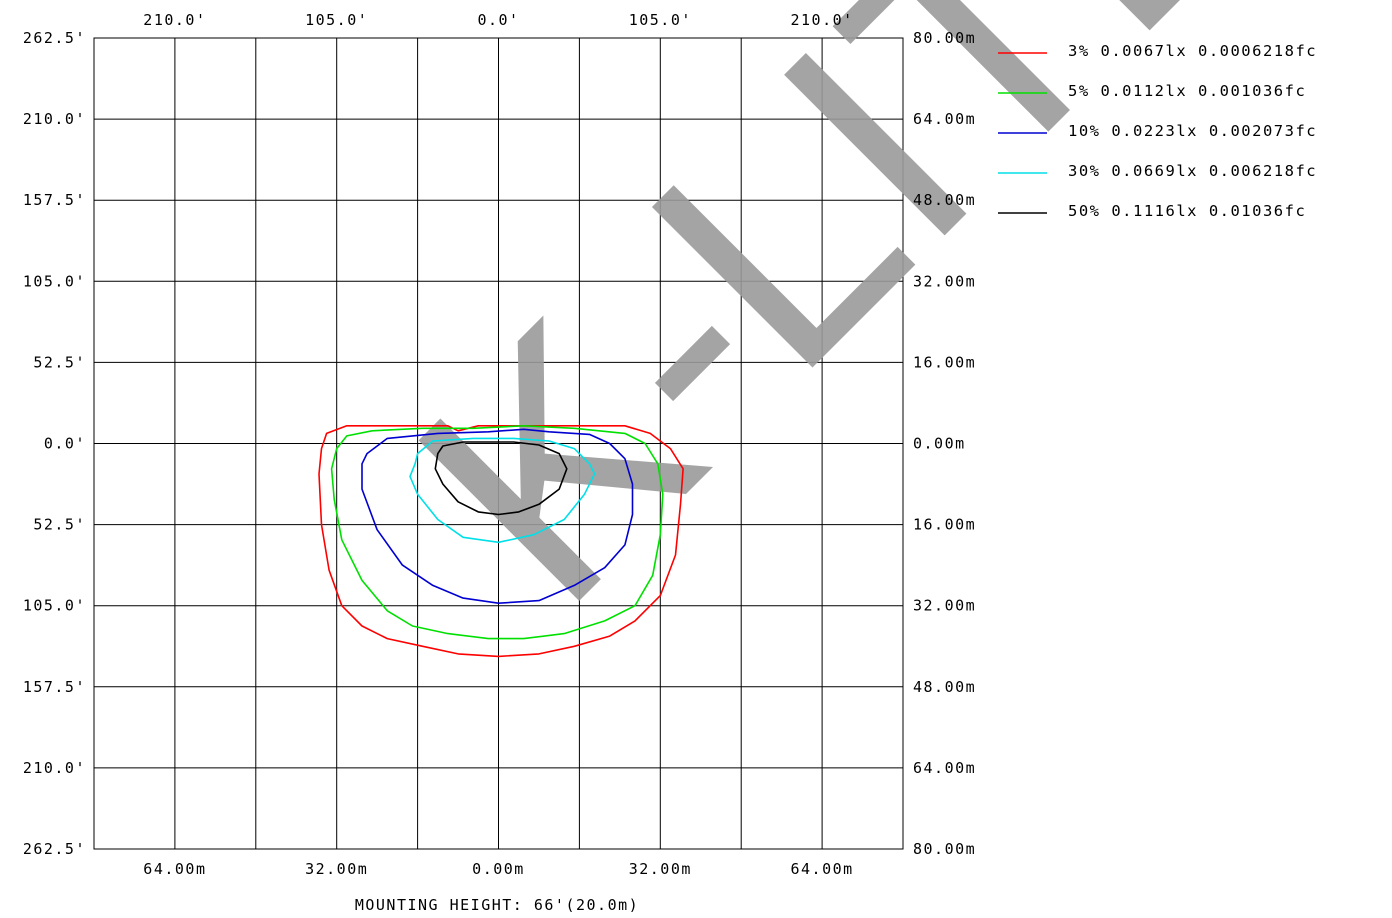 Image resolution: width=1392 pixels, height=918 pixels. I want to click on bottom-tick-label: 0.00m, so click(498, 869).